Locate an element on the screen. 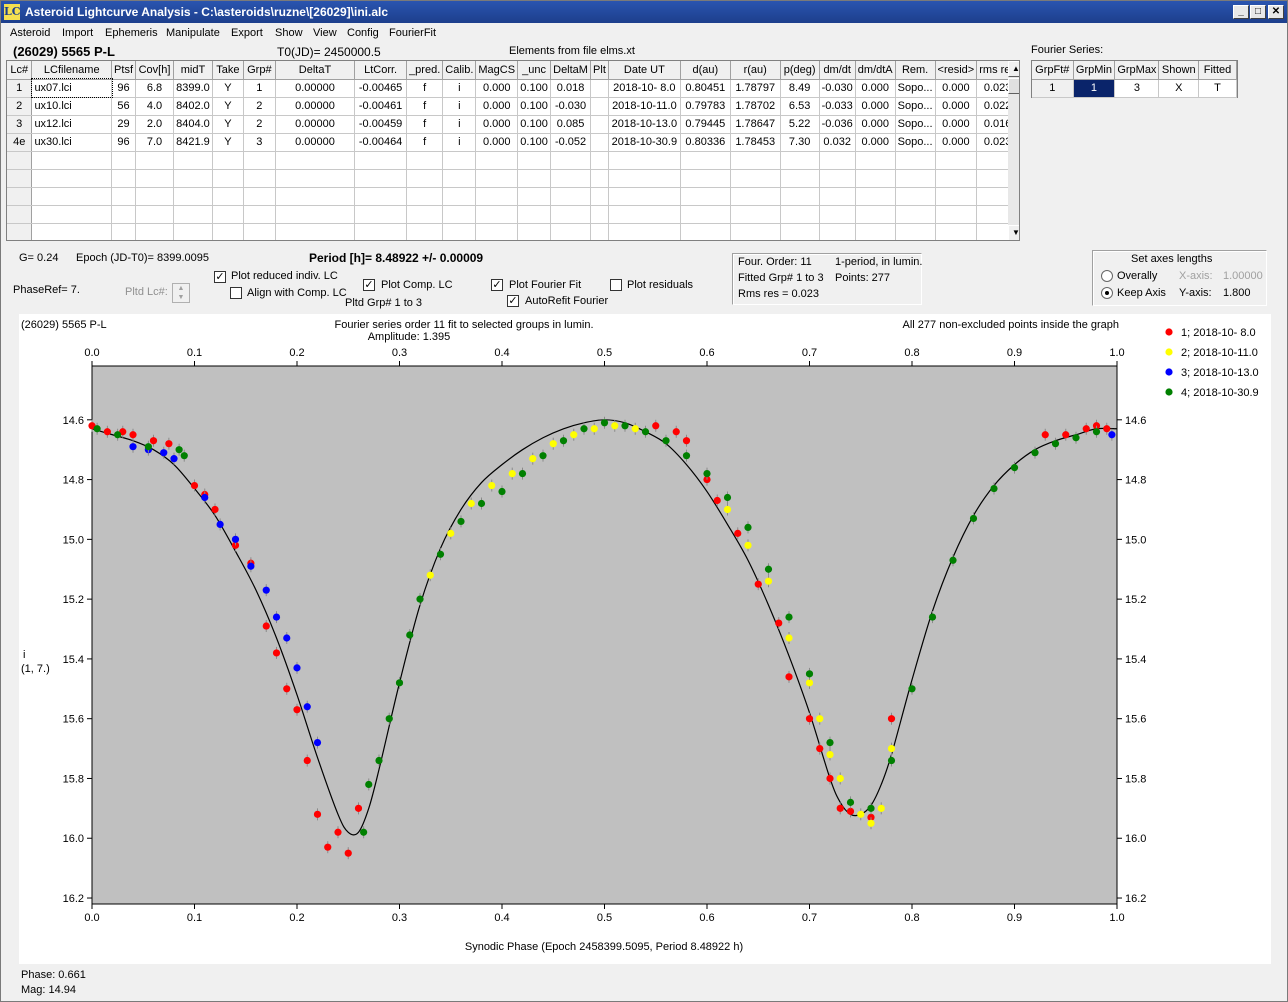  menu-import: Import is located at coordinates (78, 33).